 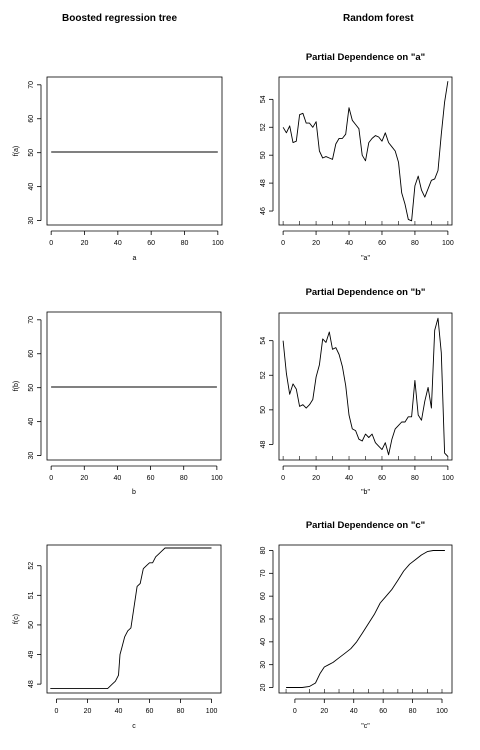 I want to click on panel-1: 0 20 40 60 80 100 30 40 50 60 70 a f(a), so click(x=118, y=169).